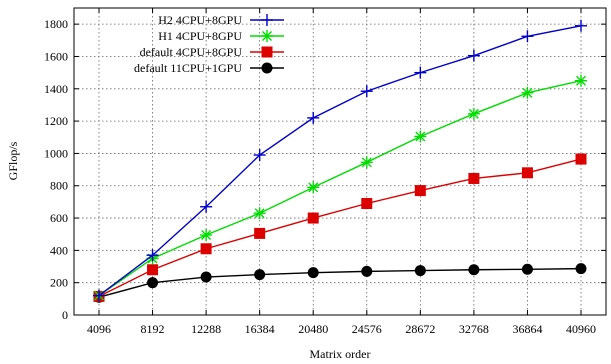 The width and height of the screenshot is (611, 364). What do you see at coordinates (206, 329) in the screenshot?
I see `x-tick-label: 12288` at bounding box center [206, 329].